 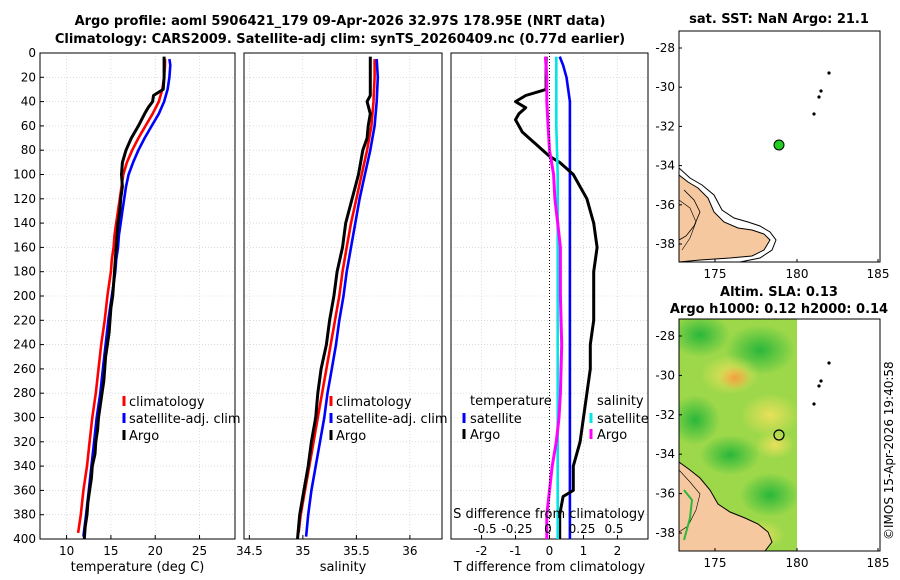 I want to click on series-s-satellite, so click(x=557, y=297).